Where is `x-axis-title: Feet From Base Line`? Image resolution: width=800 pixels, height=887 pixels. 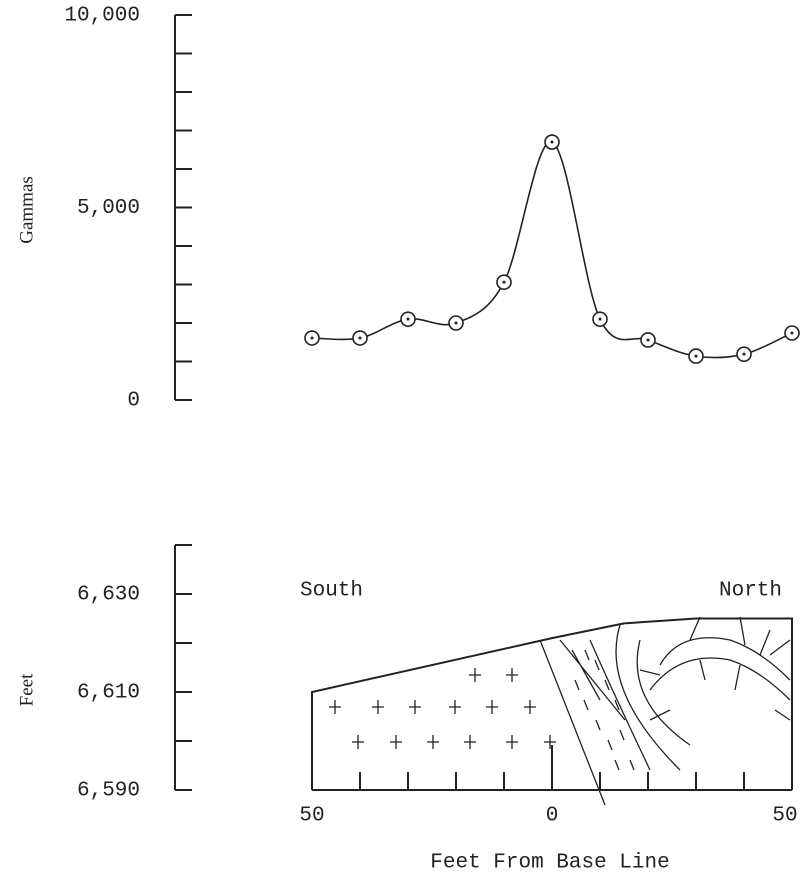
x-axis-title: Feet From Base Line is located at coordinates (549, 863).